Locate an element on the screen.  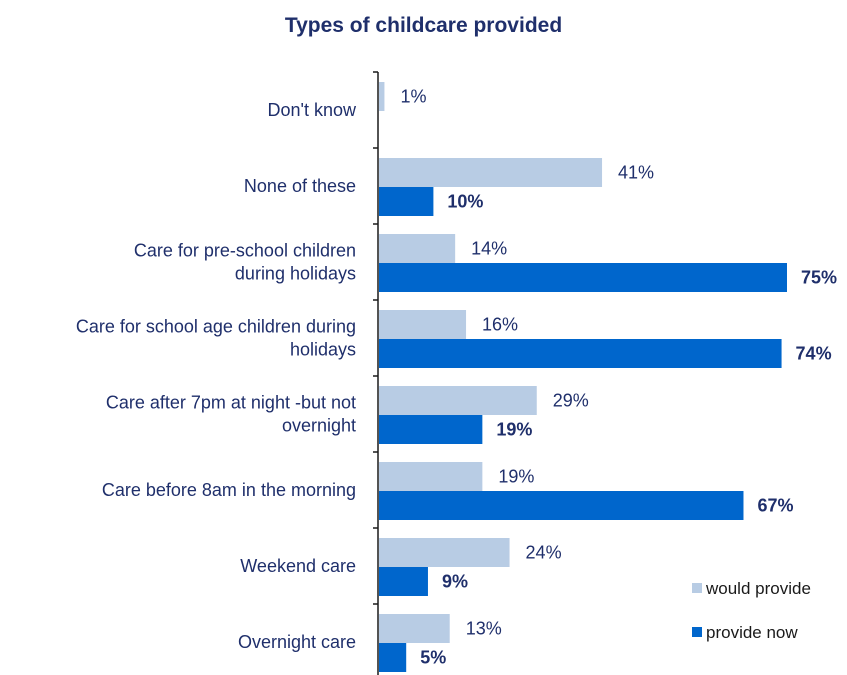
category-label: Don't know is located at coordinates (312, 110).